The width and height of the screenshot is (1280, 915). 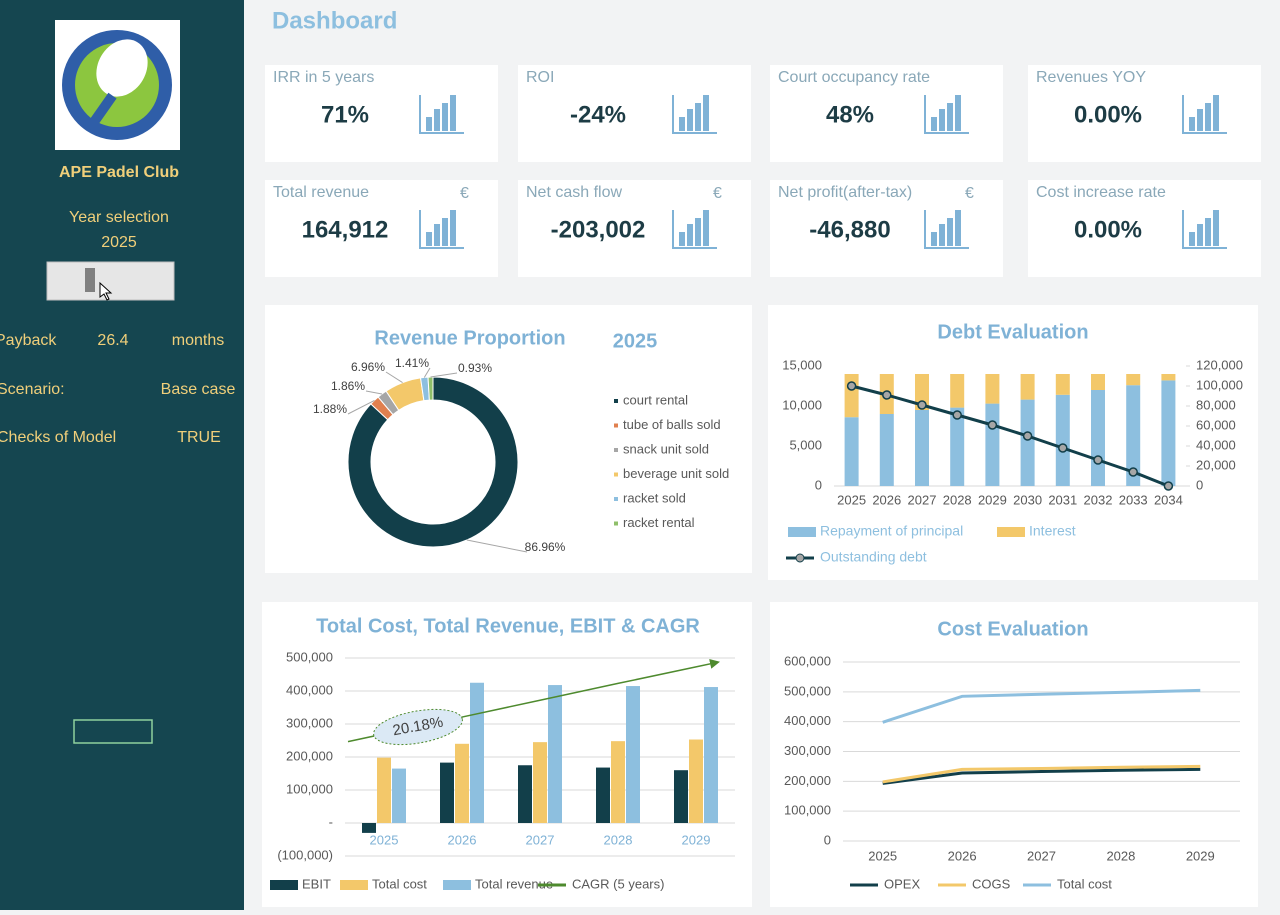 I want to click on kpi-value: 0.00%, so click(x=1108, y=229).